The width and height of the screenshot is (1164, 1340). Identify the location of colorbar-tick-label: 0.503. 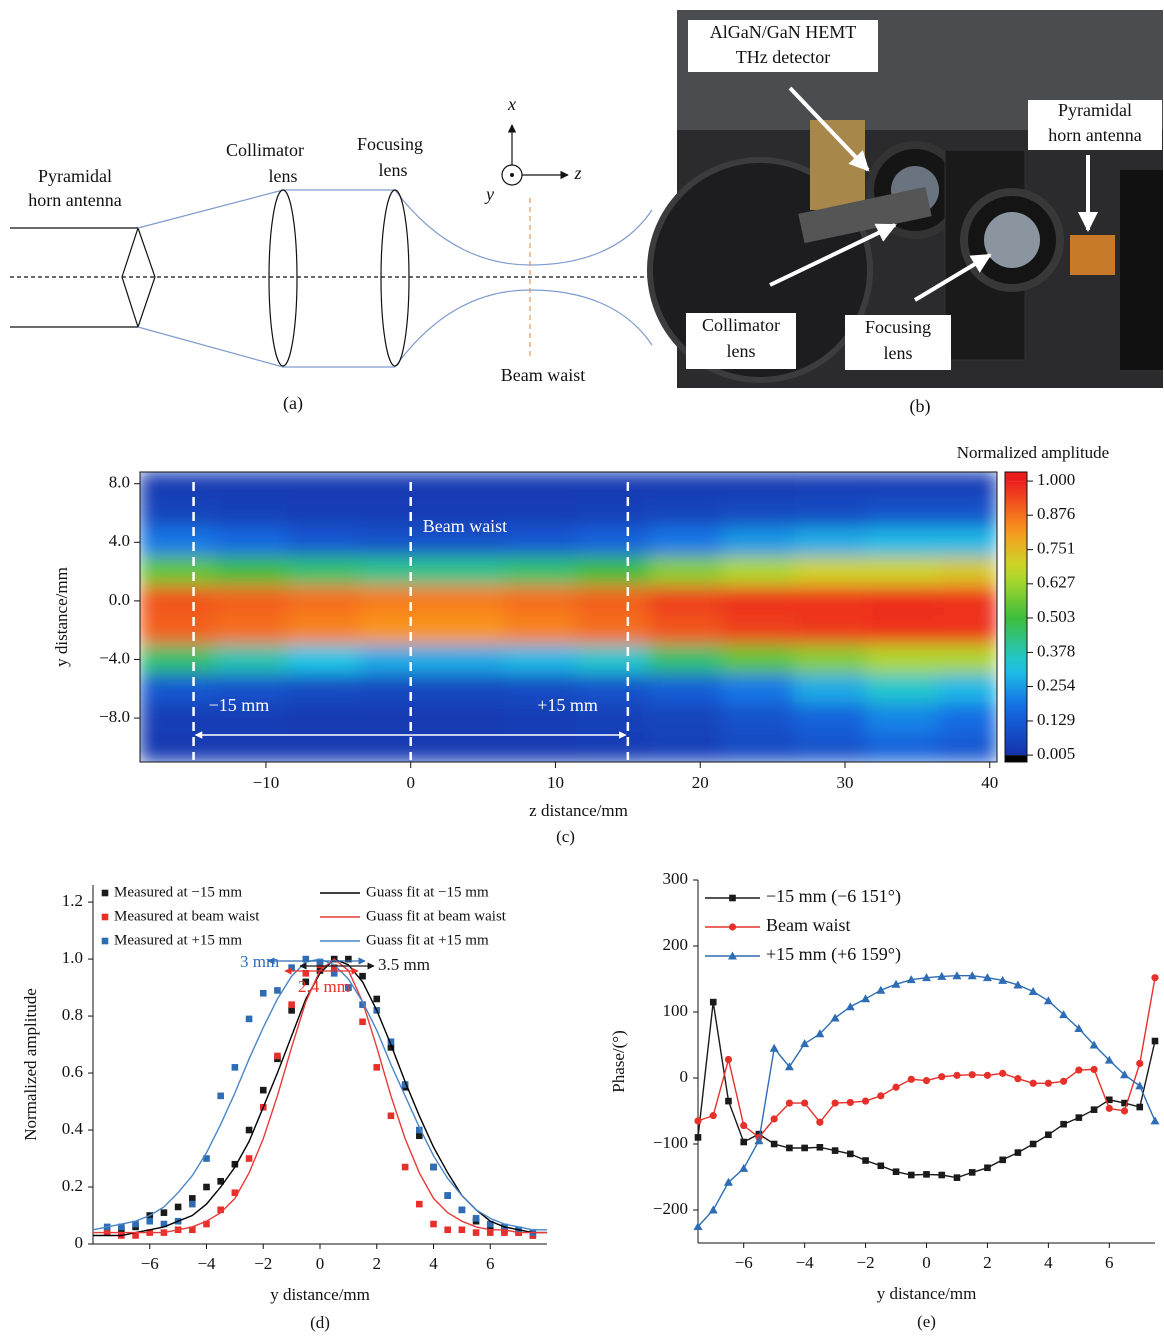
(1056, 616).